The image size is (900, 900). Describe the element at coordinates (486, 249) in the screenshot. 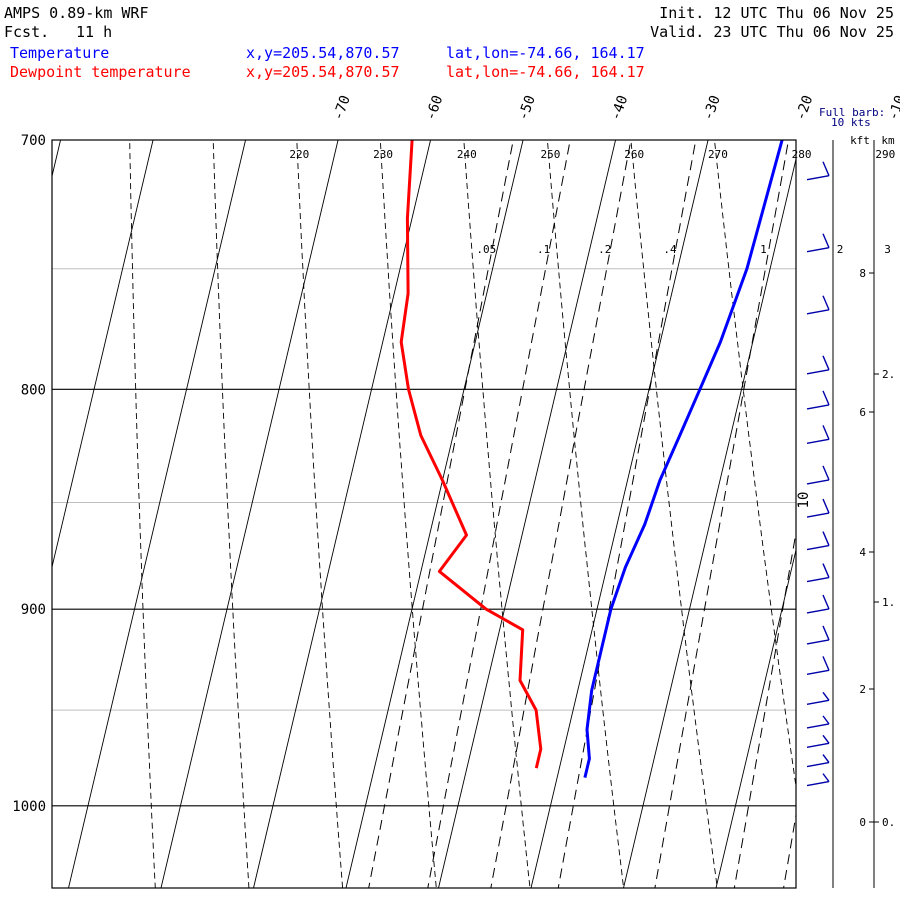

I see `mixing-ratio-label: .05` at that location.